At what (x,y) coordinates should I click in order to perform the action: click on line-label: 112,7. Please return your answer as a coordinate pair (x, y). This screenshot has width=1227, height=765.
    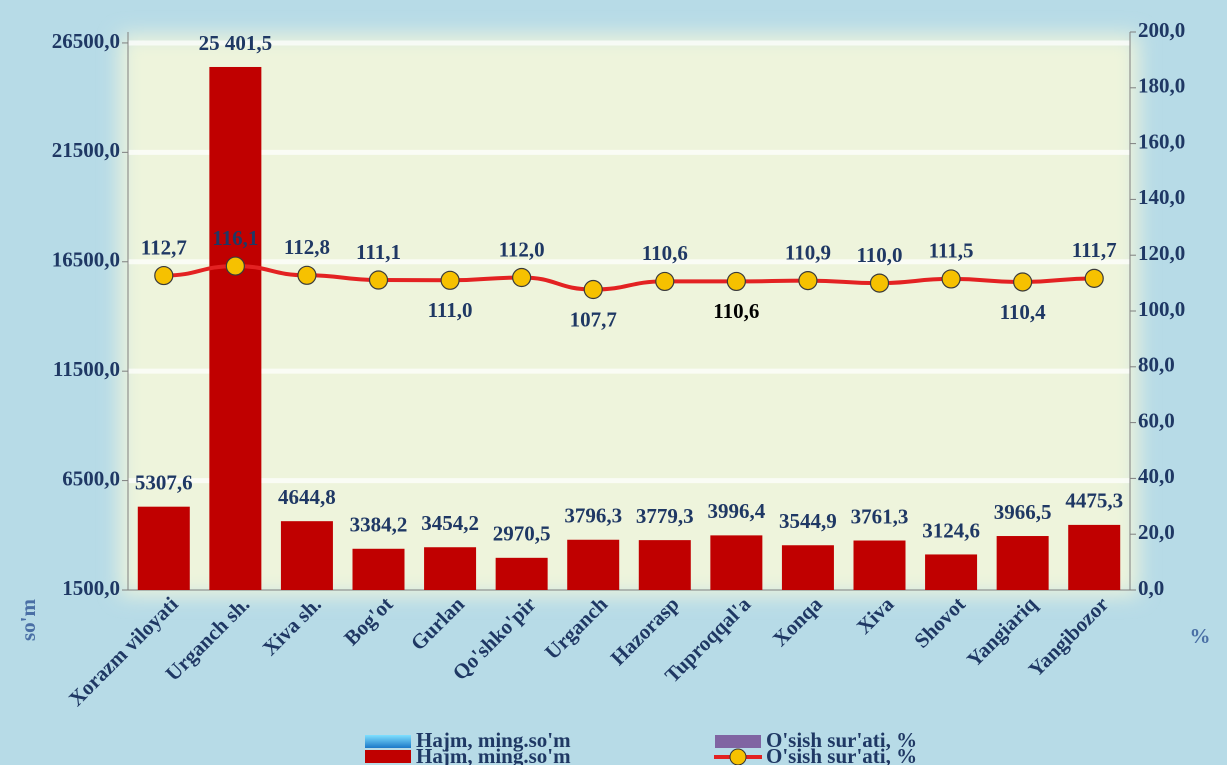
    Looking at the image, I should click on (164, 247).